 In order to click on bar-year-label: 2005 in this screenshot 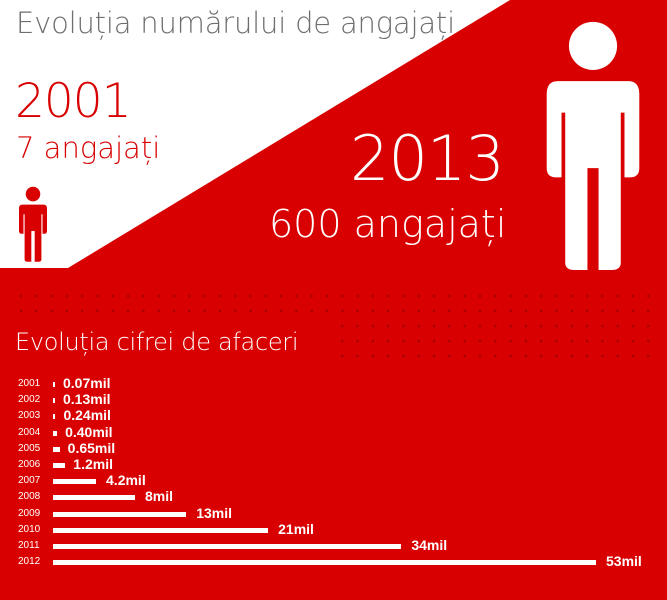, I will do `click(29, 448)`.